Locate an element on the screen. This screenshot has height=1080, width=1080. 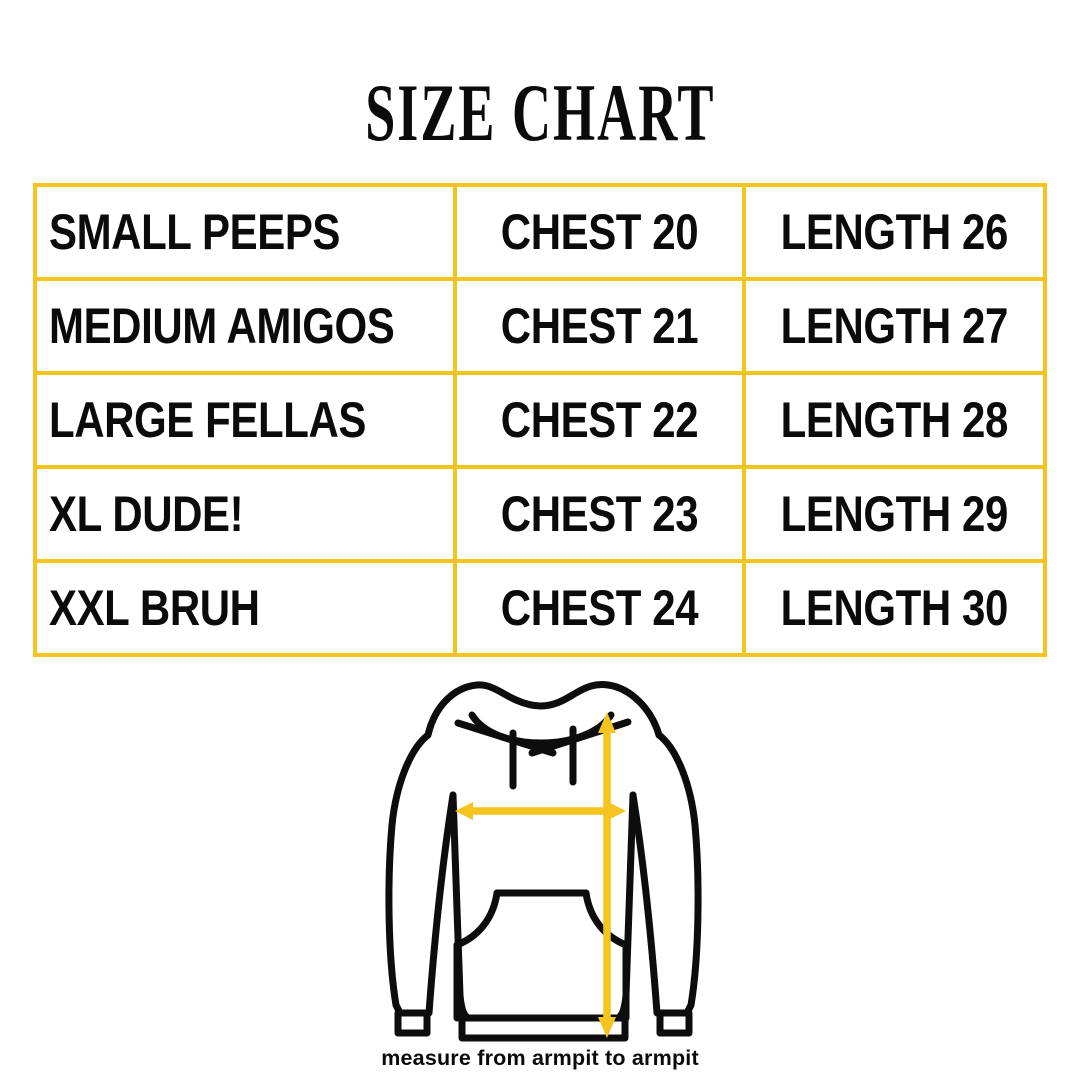
chest-cell: CHEST 22 is located at coordinates (600, 420).